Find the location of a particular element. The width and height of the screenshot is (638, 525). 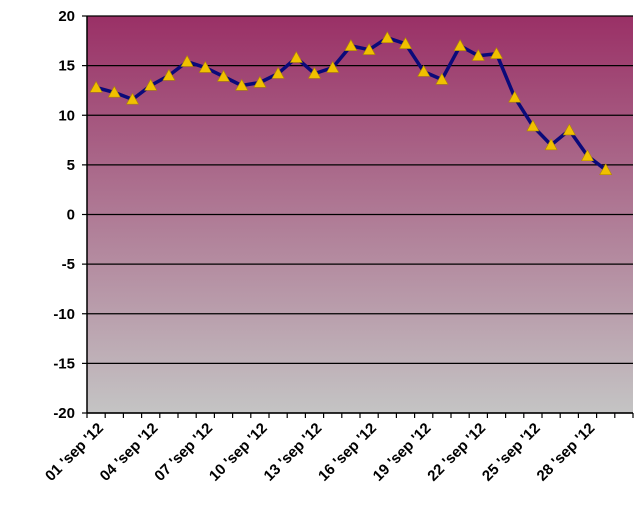

y-tick-label: -15 is located at coordinates (64, 363).